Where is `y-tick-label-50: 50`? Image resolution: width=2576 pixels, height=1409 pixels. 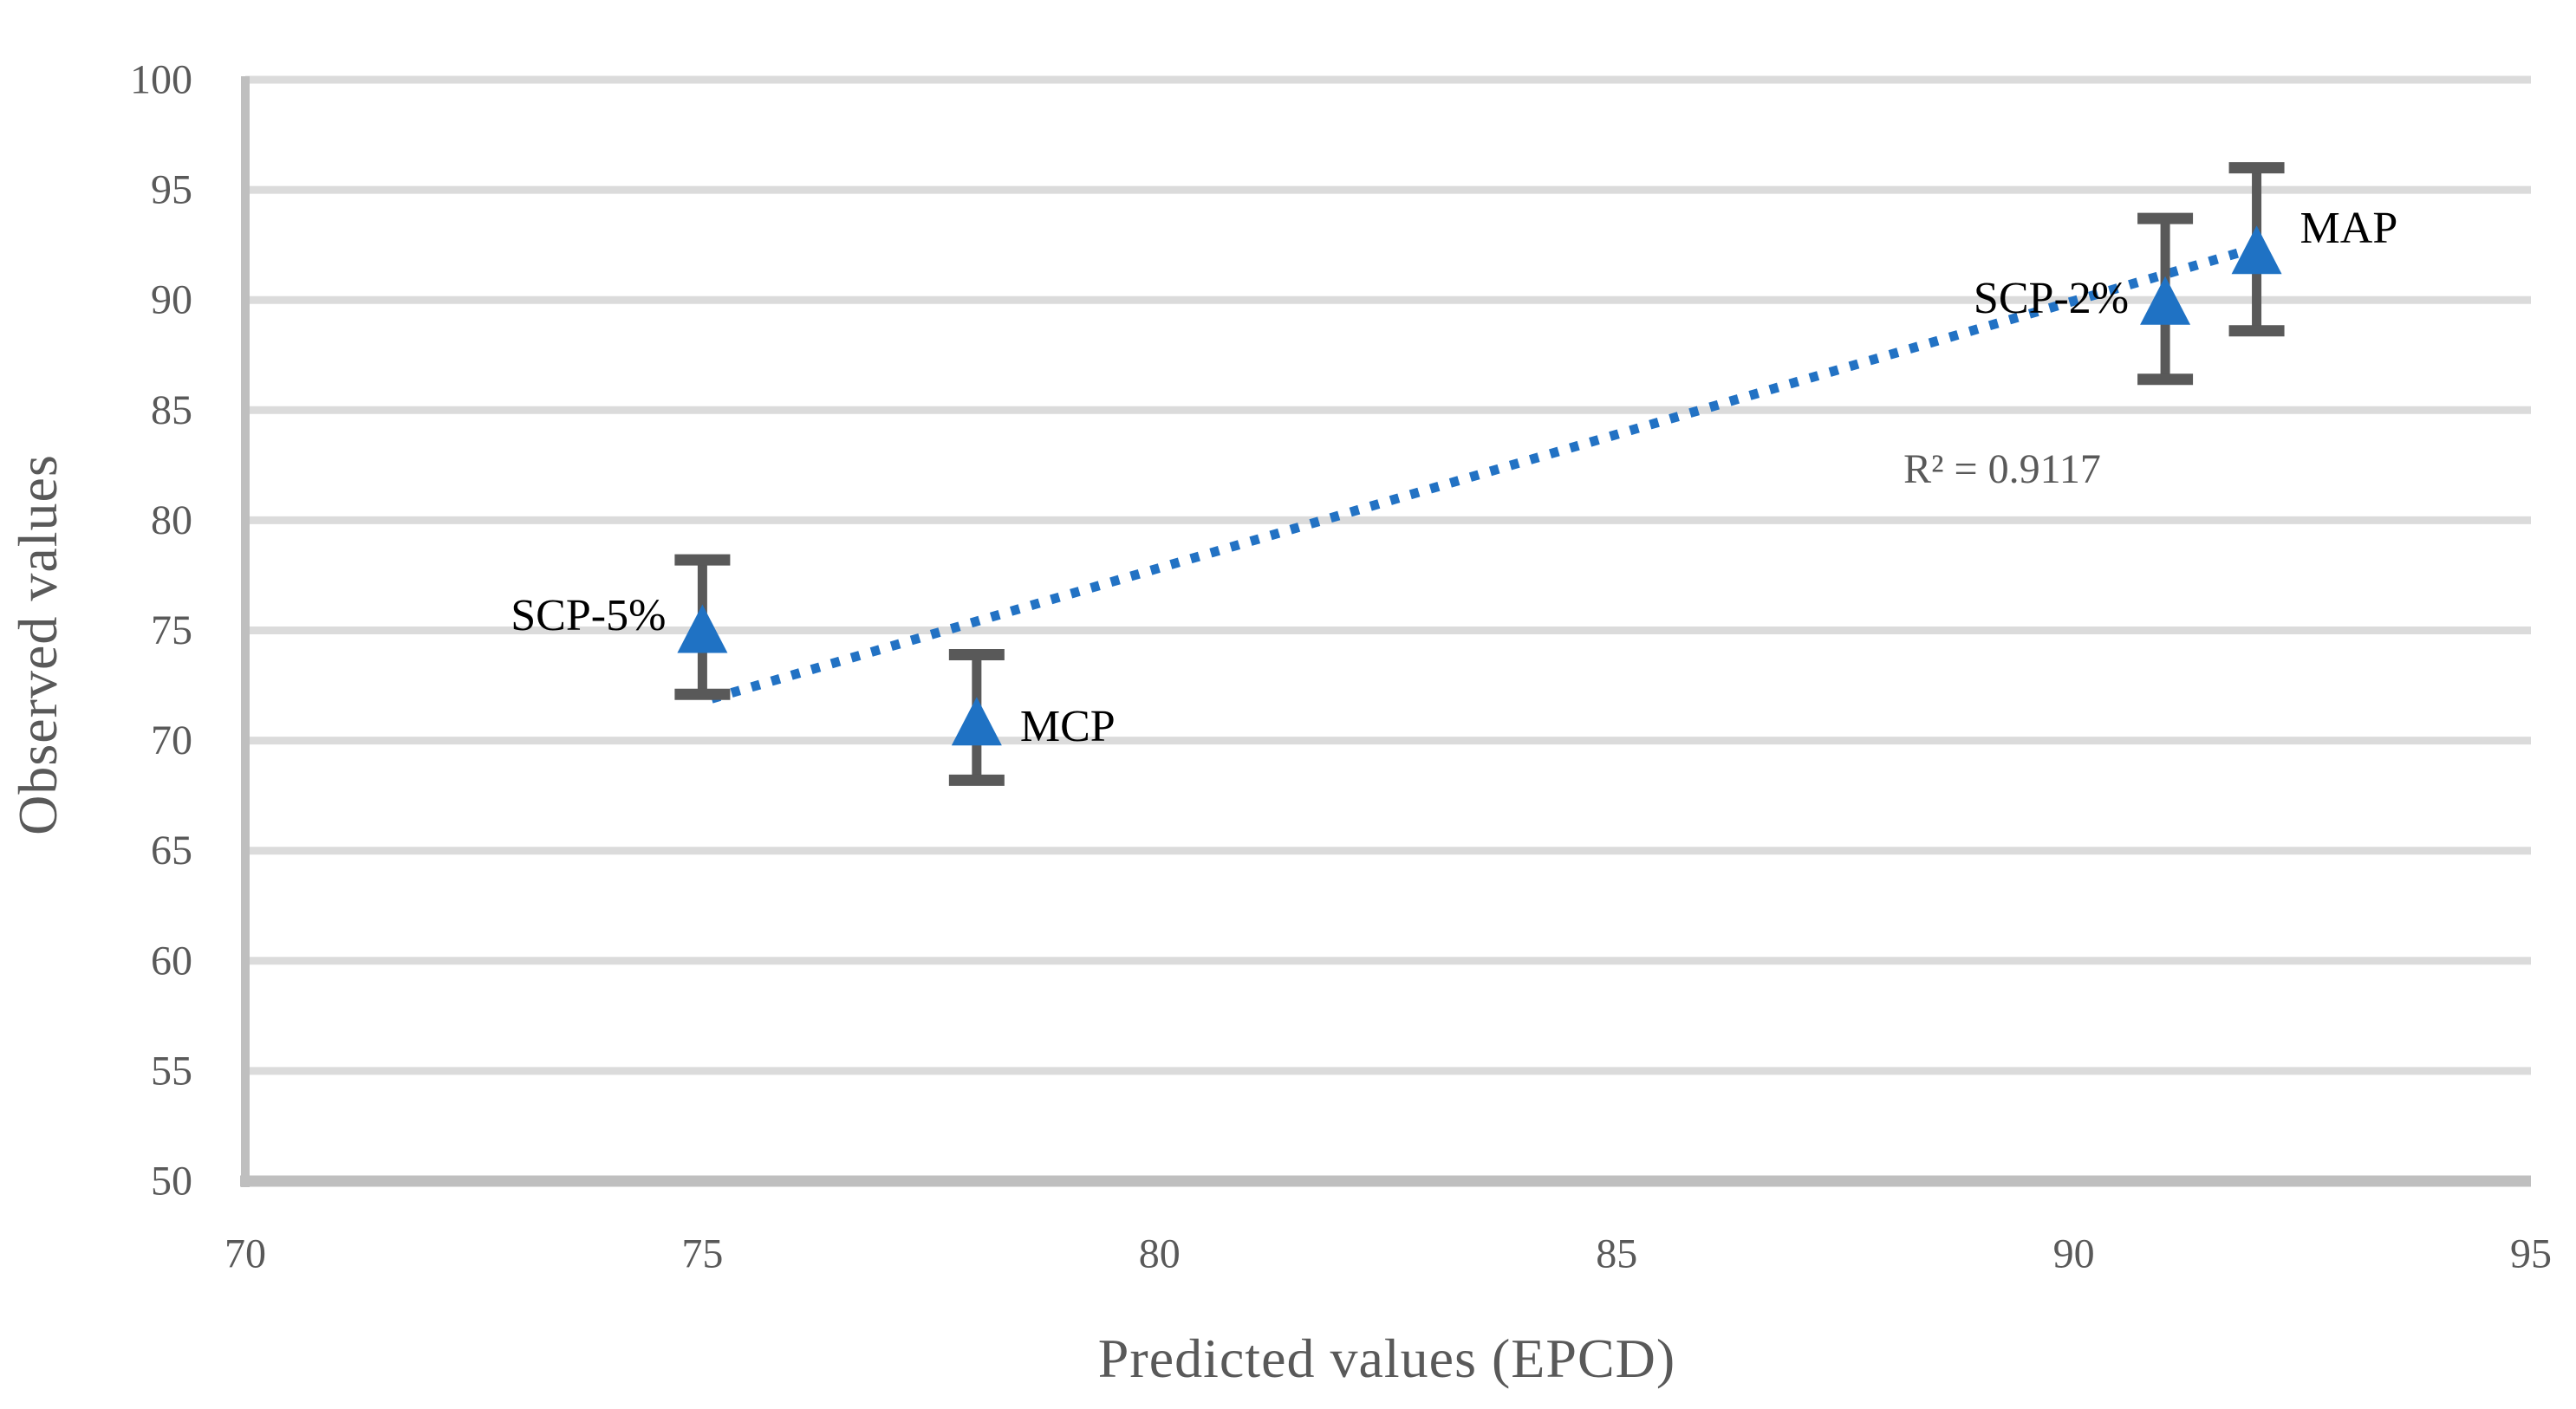 y-tick-label-50: 50 is located at coordinates (171, 1181).